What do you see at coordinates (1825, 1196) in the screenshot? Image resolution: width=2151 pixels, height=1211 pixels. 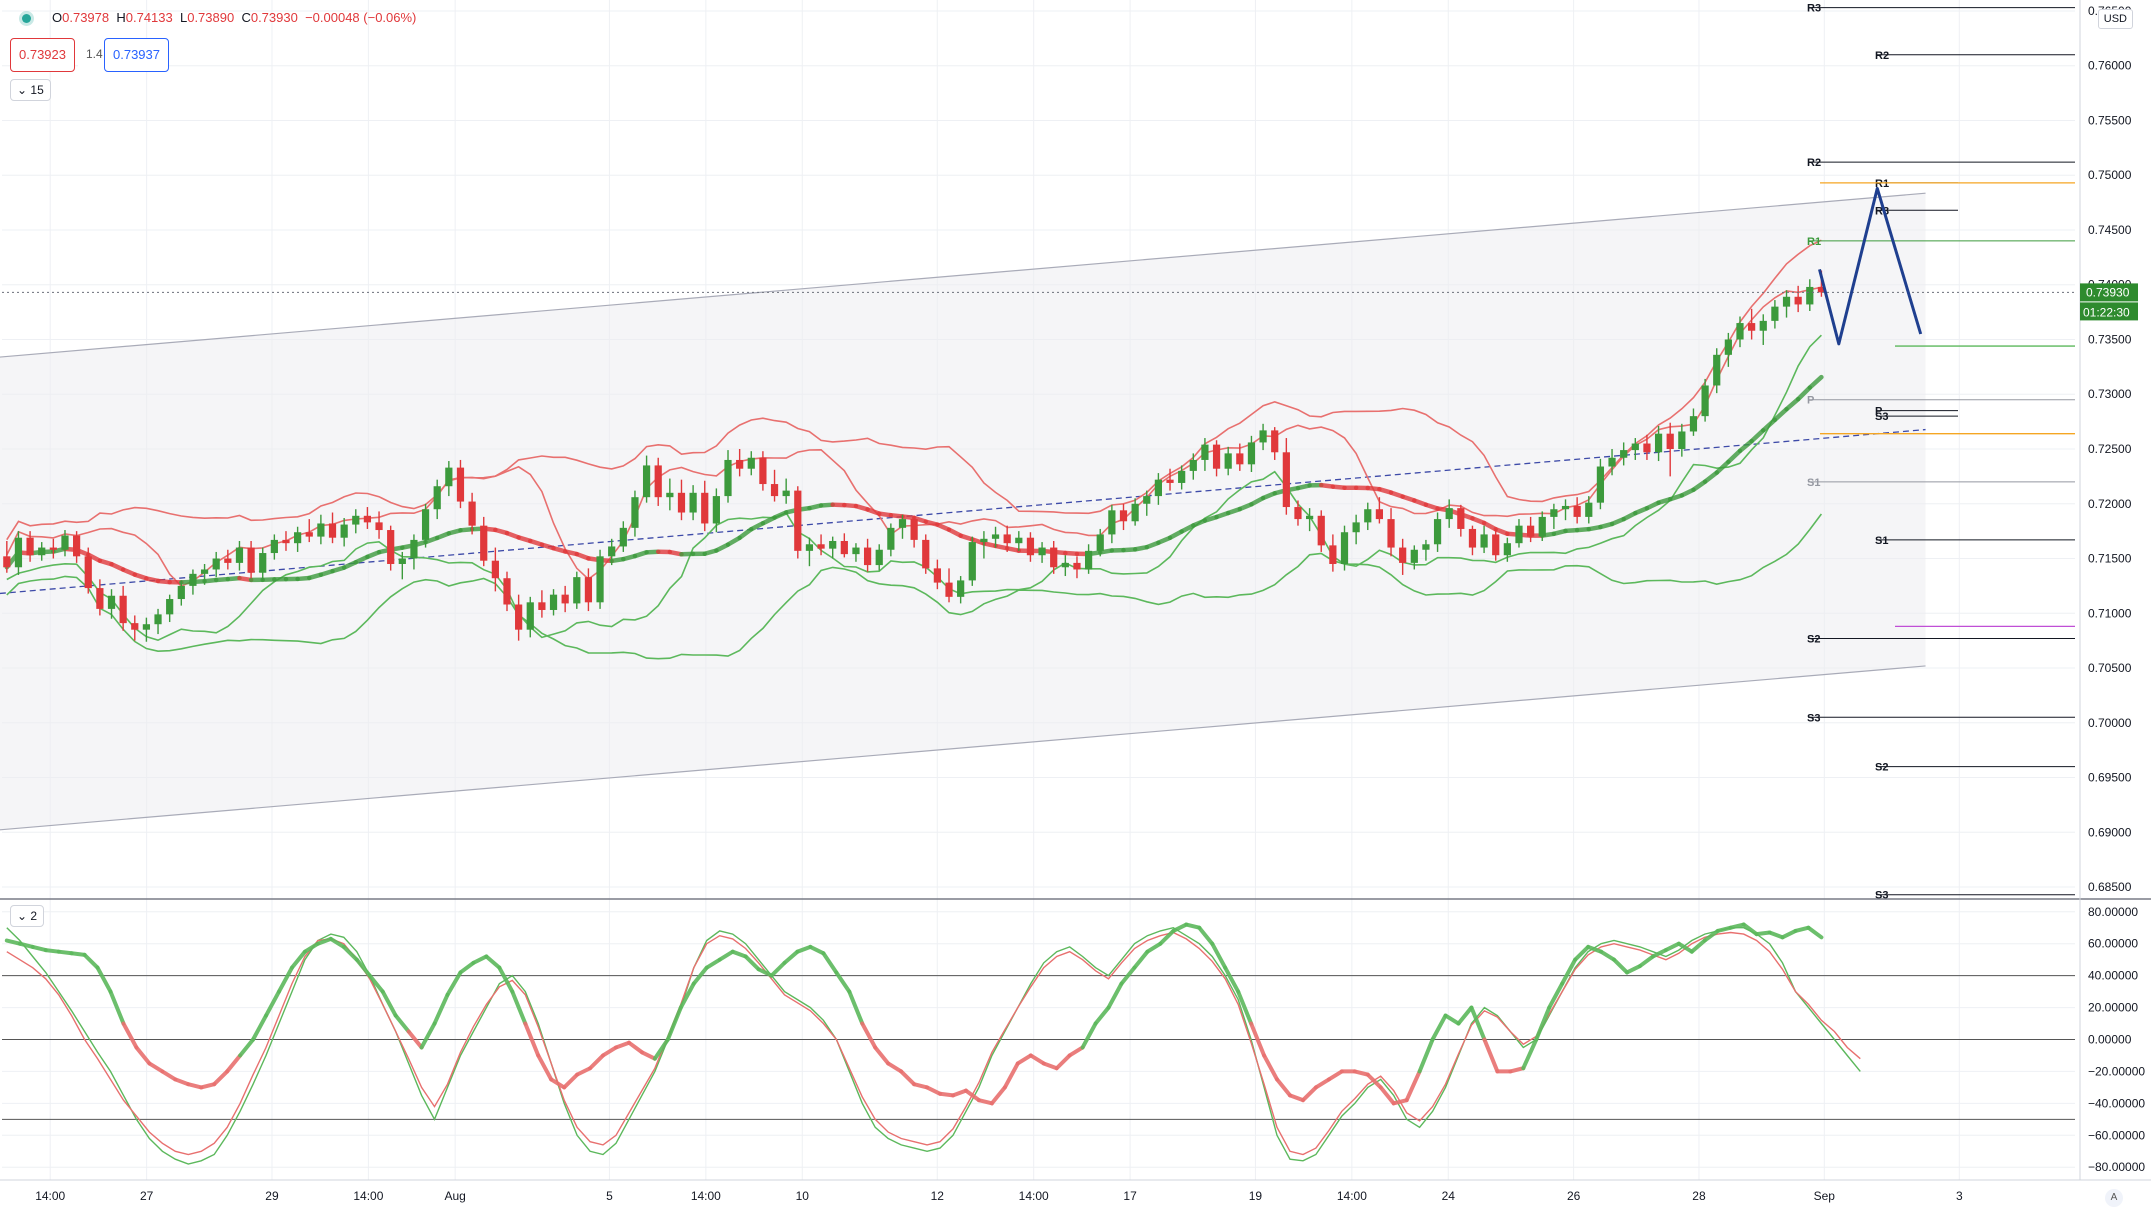 I see `time-tick-label: Sep` at bounding box center [1825, 1196].